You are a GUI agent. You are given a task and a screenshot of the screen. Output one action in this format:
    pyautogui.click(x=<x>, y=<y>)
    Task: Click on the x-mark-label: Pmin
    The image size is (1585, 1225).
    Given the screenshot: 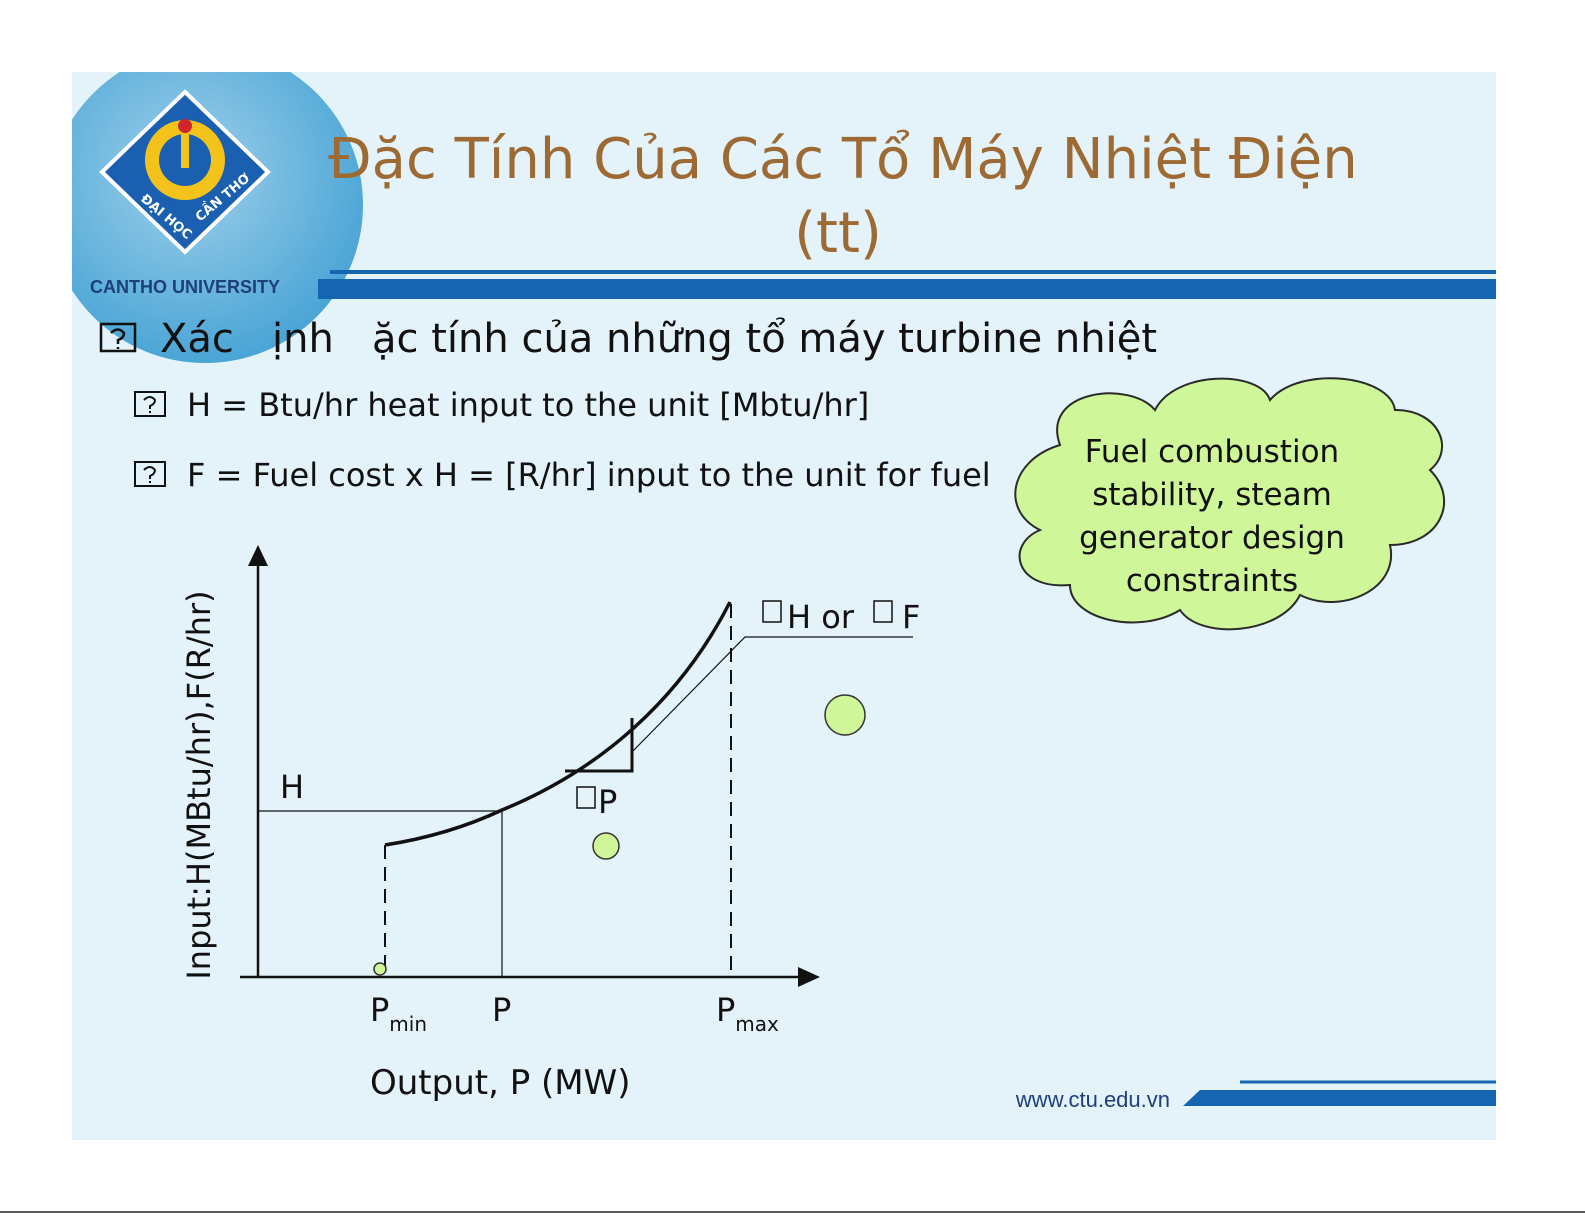 What is the action you would take?
    pyautogui.click(x=398, y=1013)
    